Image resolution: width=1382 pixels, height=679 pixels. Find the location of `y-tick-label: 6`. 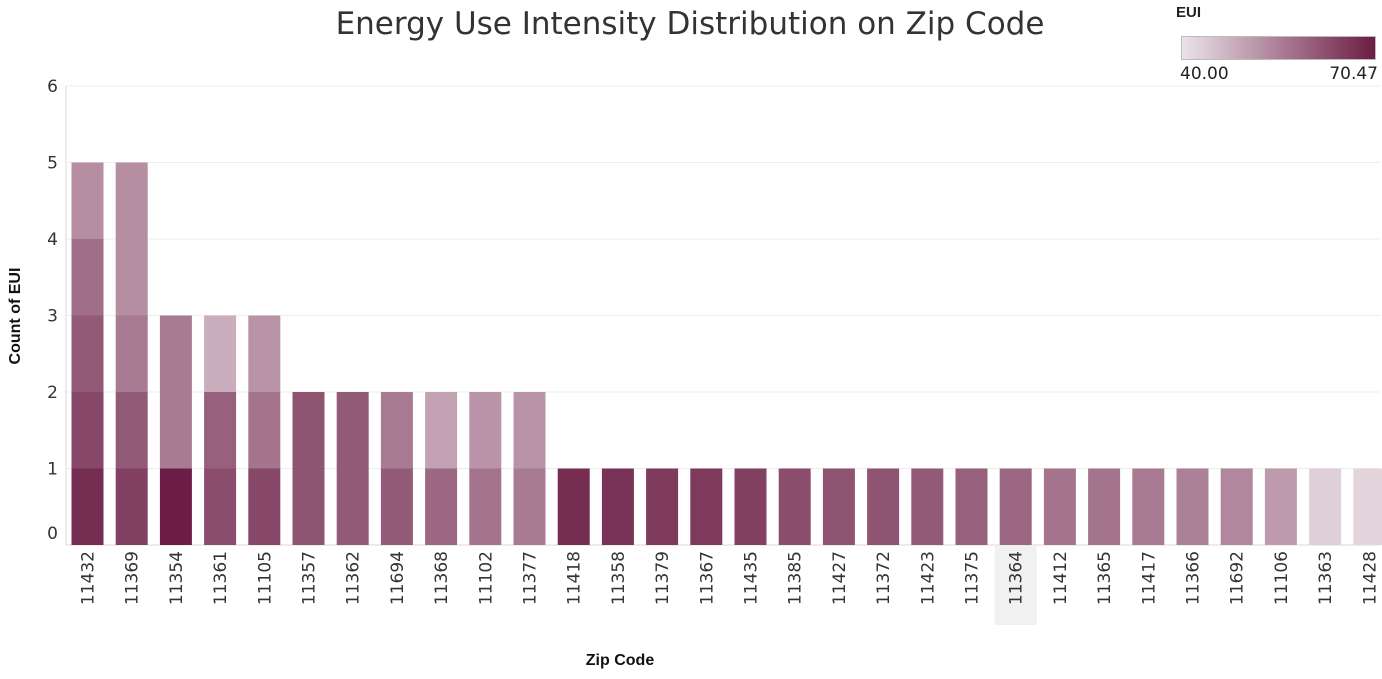

y-tick-label: 6 is located at coordinates (52, 87).